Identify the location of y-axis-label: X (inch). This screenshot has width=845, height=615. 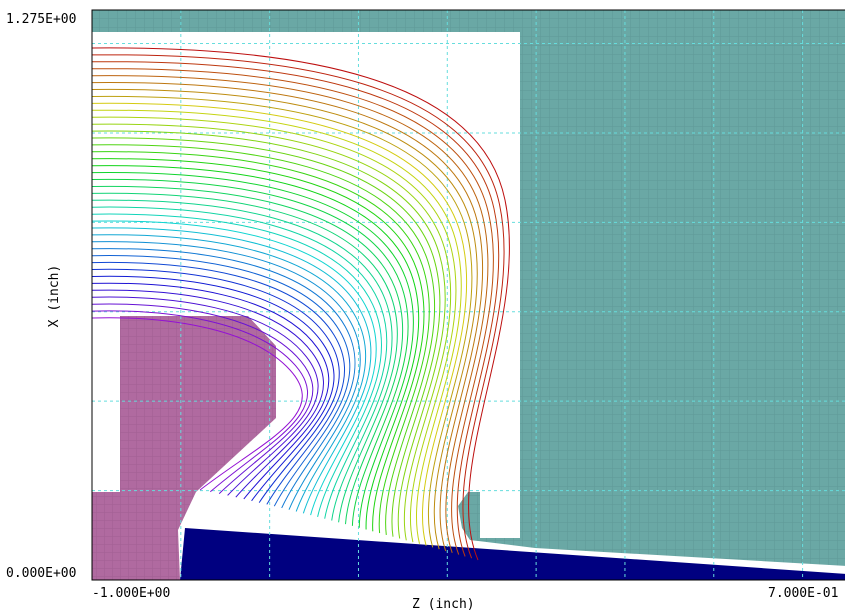
(54, 296).